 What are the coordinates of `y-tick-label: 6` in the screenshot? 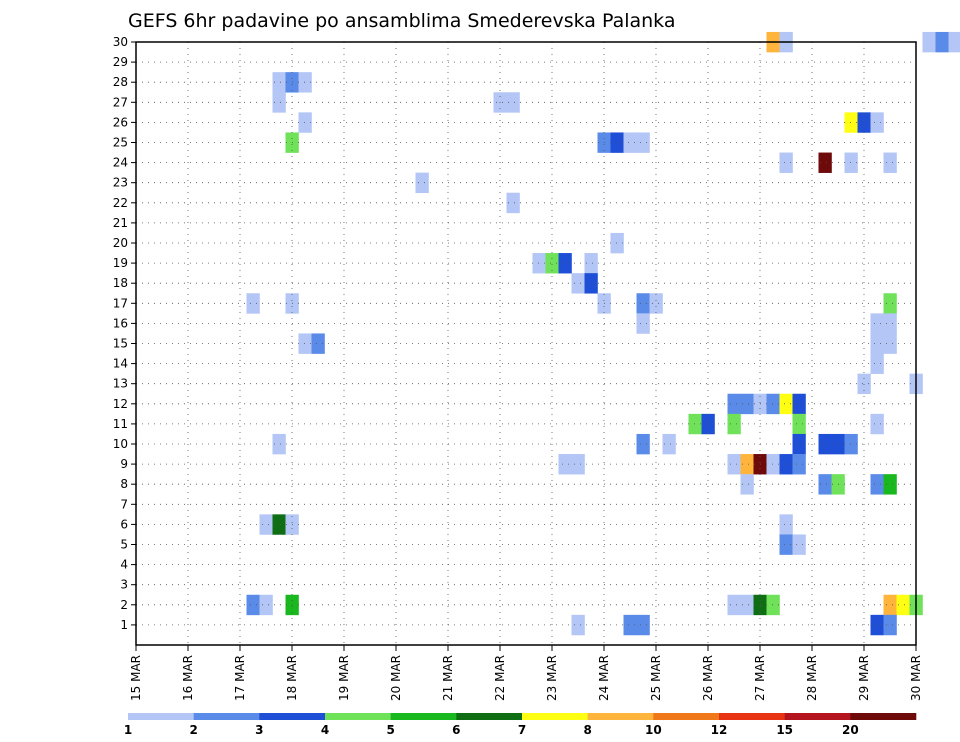 It's located at (124, 524).